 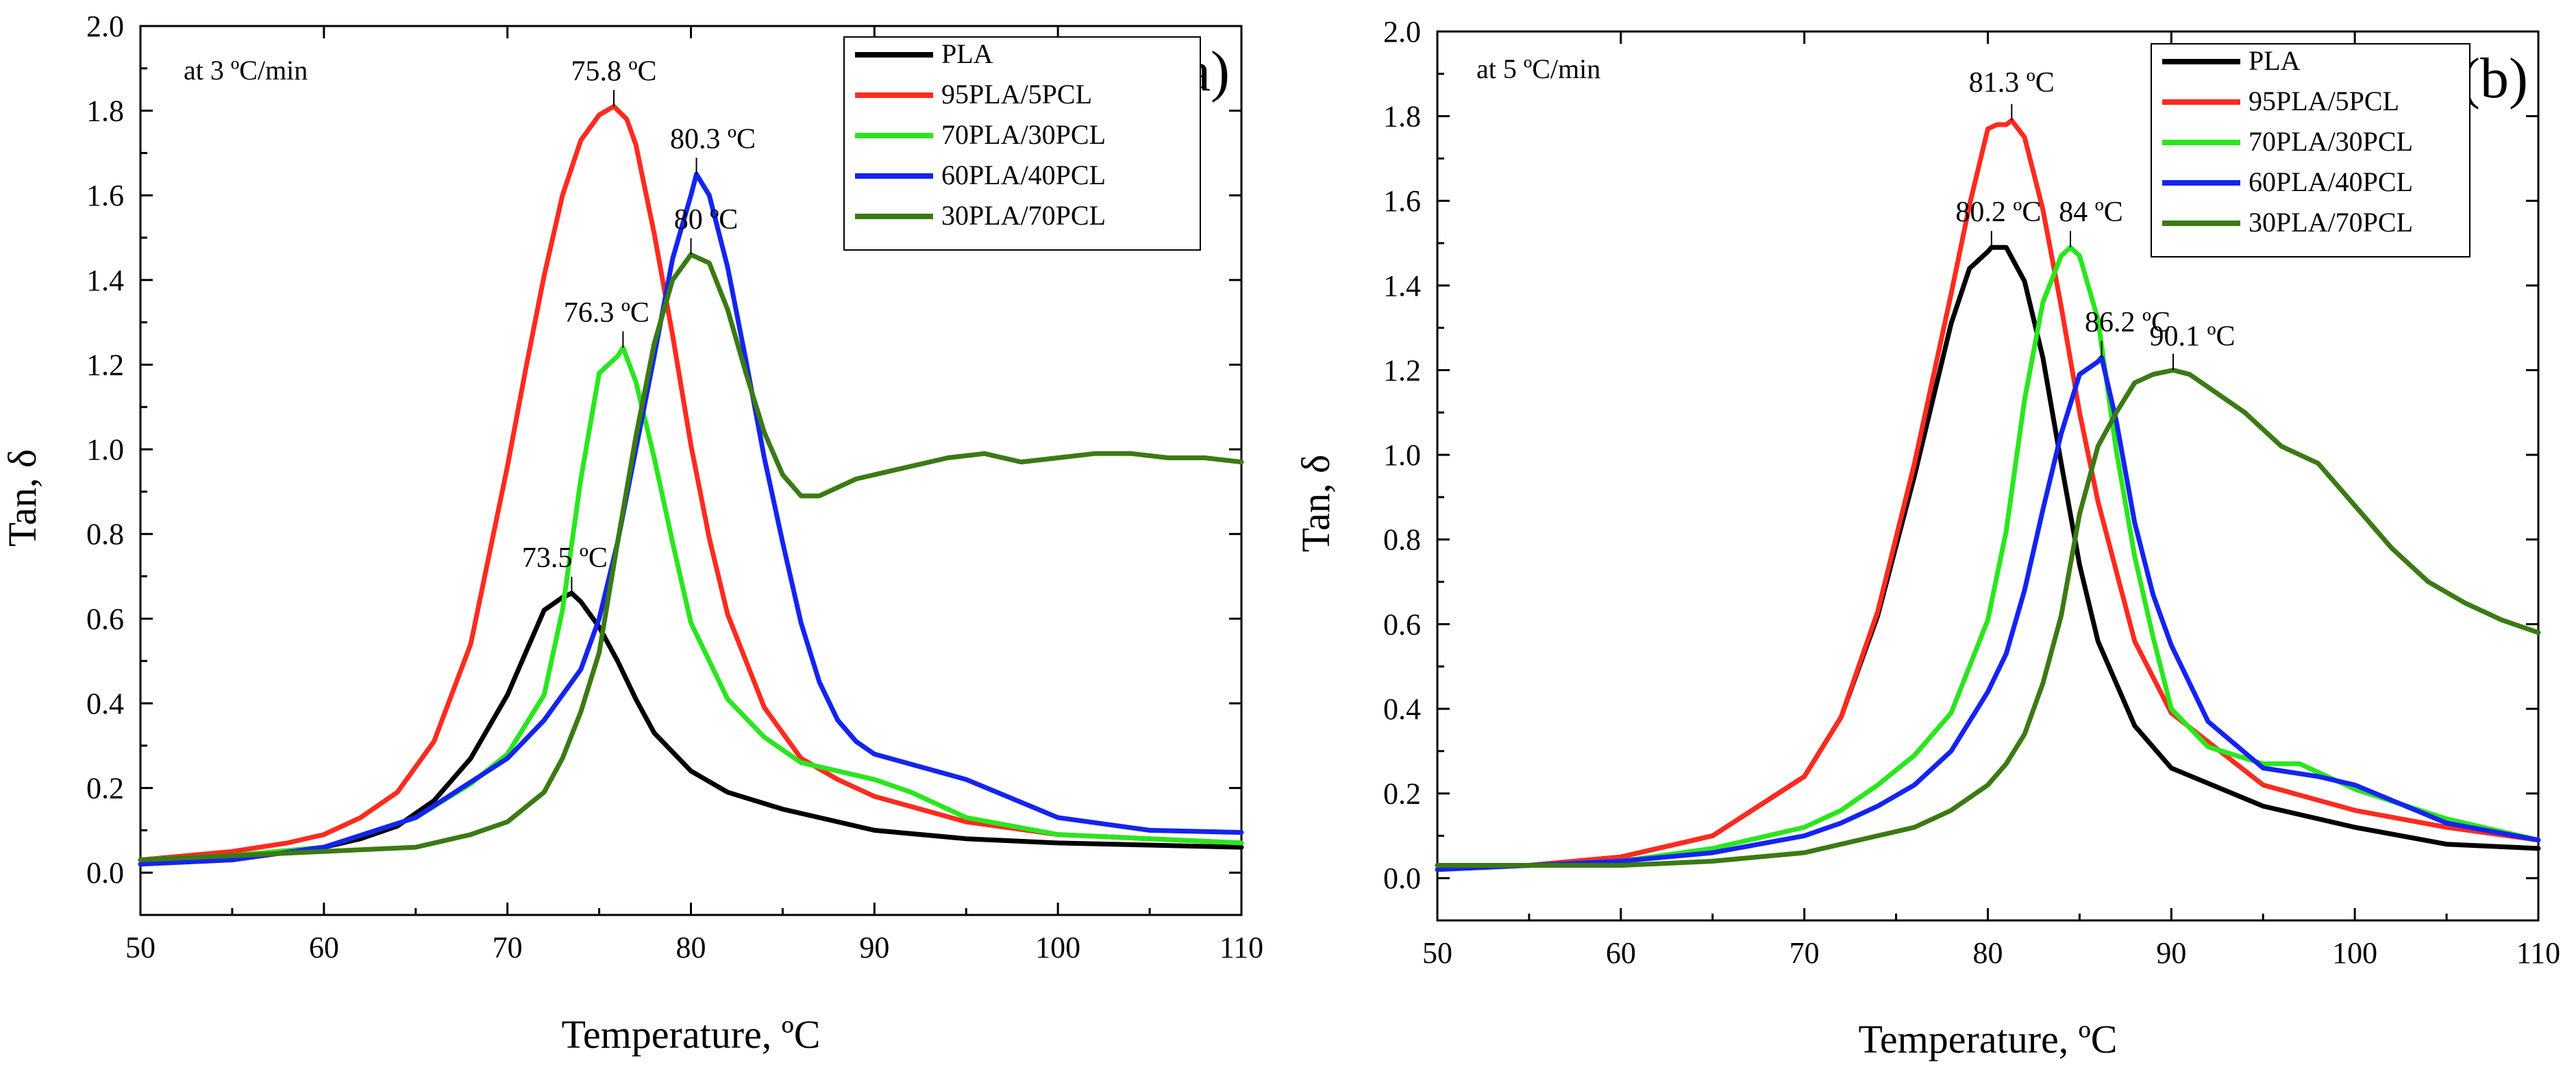 What do you see at coordinates (606, 313) in the screenshot?
I see `peak-label: 76.3 ºC` at bounding box center [606, 313].